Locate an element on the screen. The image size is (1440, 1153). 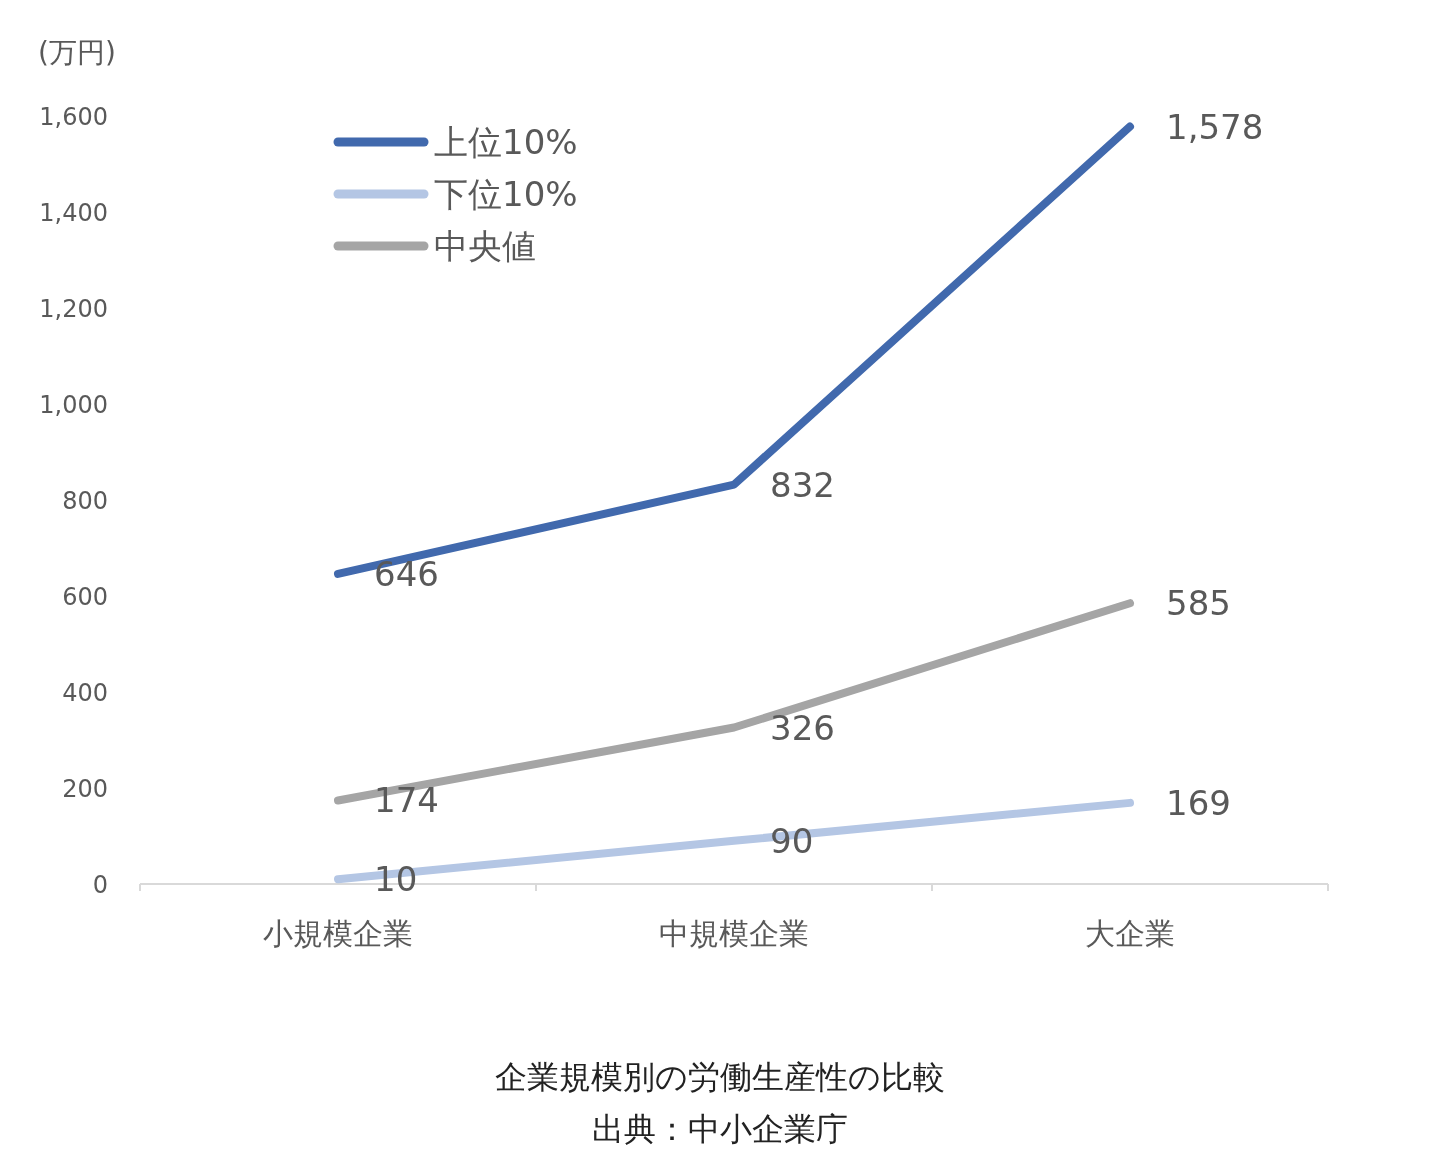
legend-label: 下位10% is located at coordinates (506, 194).